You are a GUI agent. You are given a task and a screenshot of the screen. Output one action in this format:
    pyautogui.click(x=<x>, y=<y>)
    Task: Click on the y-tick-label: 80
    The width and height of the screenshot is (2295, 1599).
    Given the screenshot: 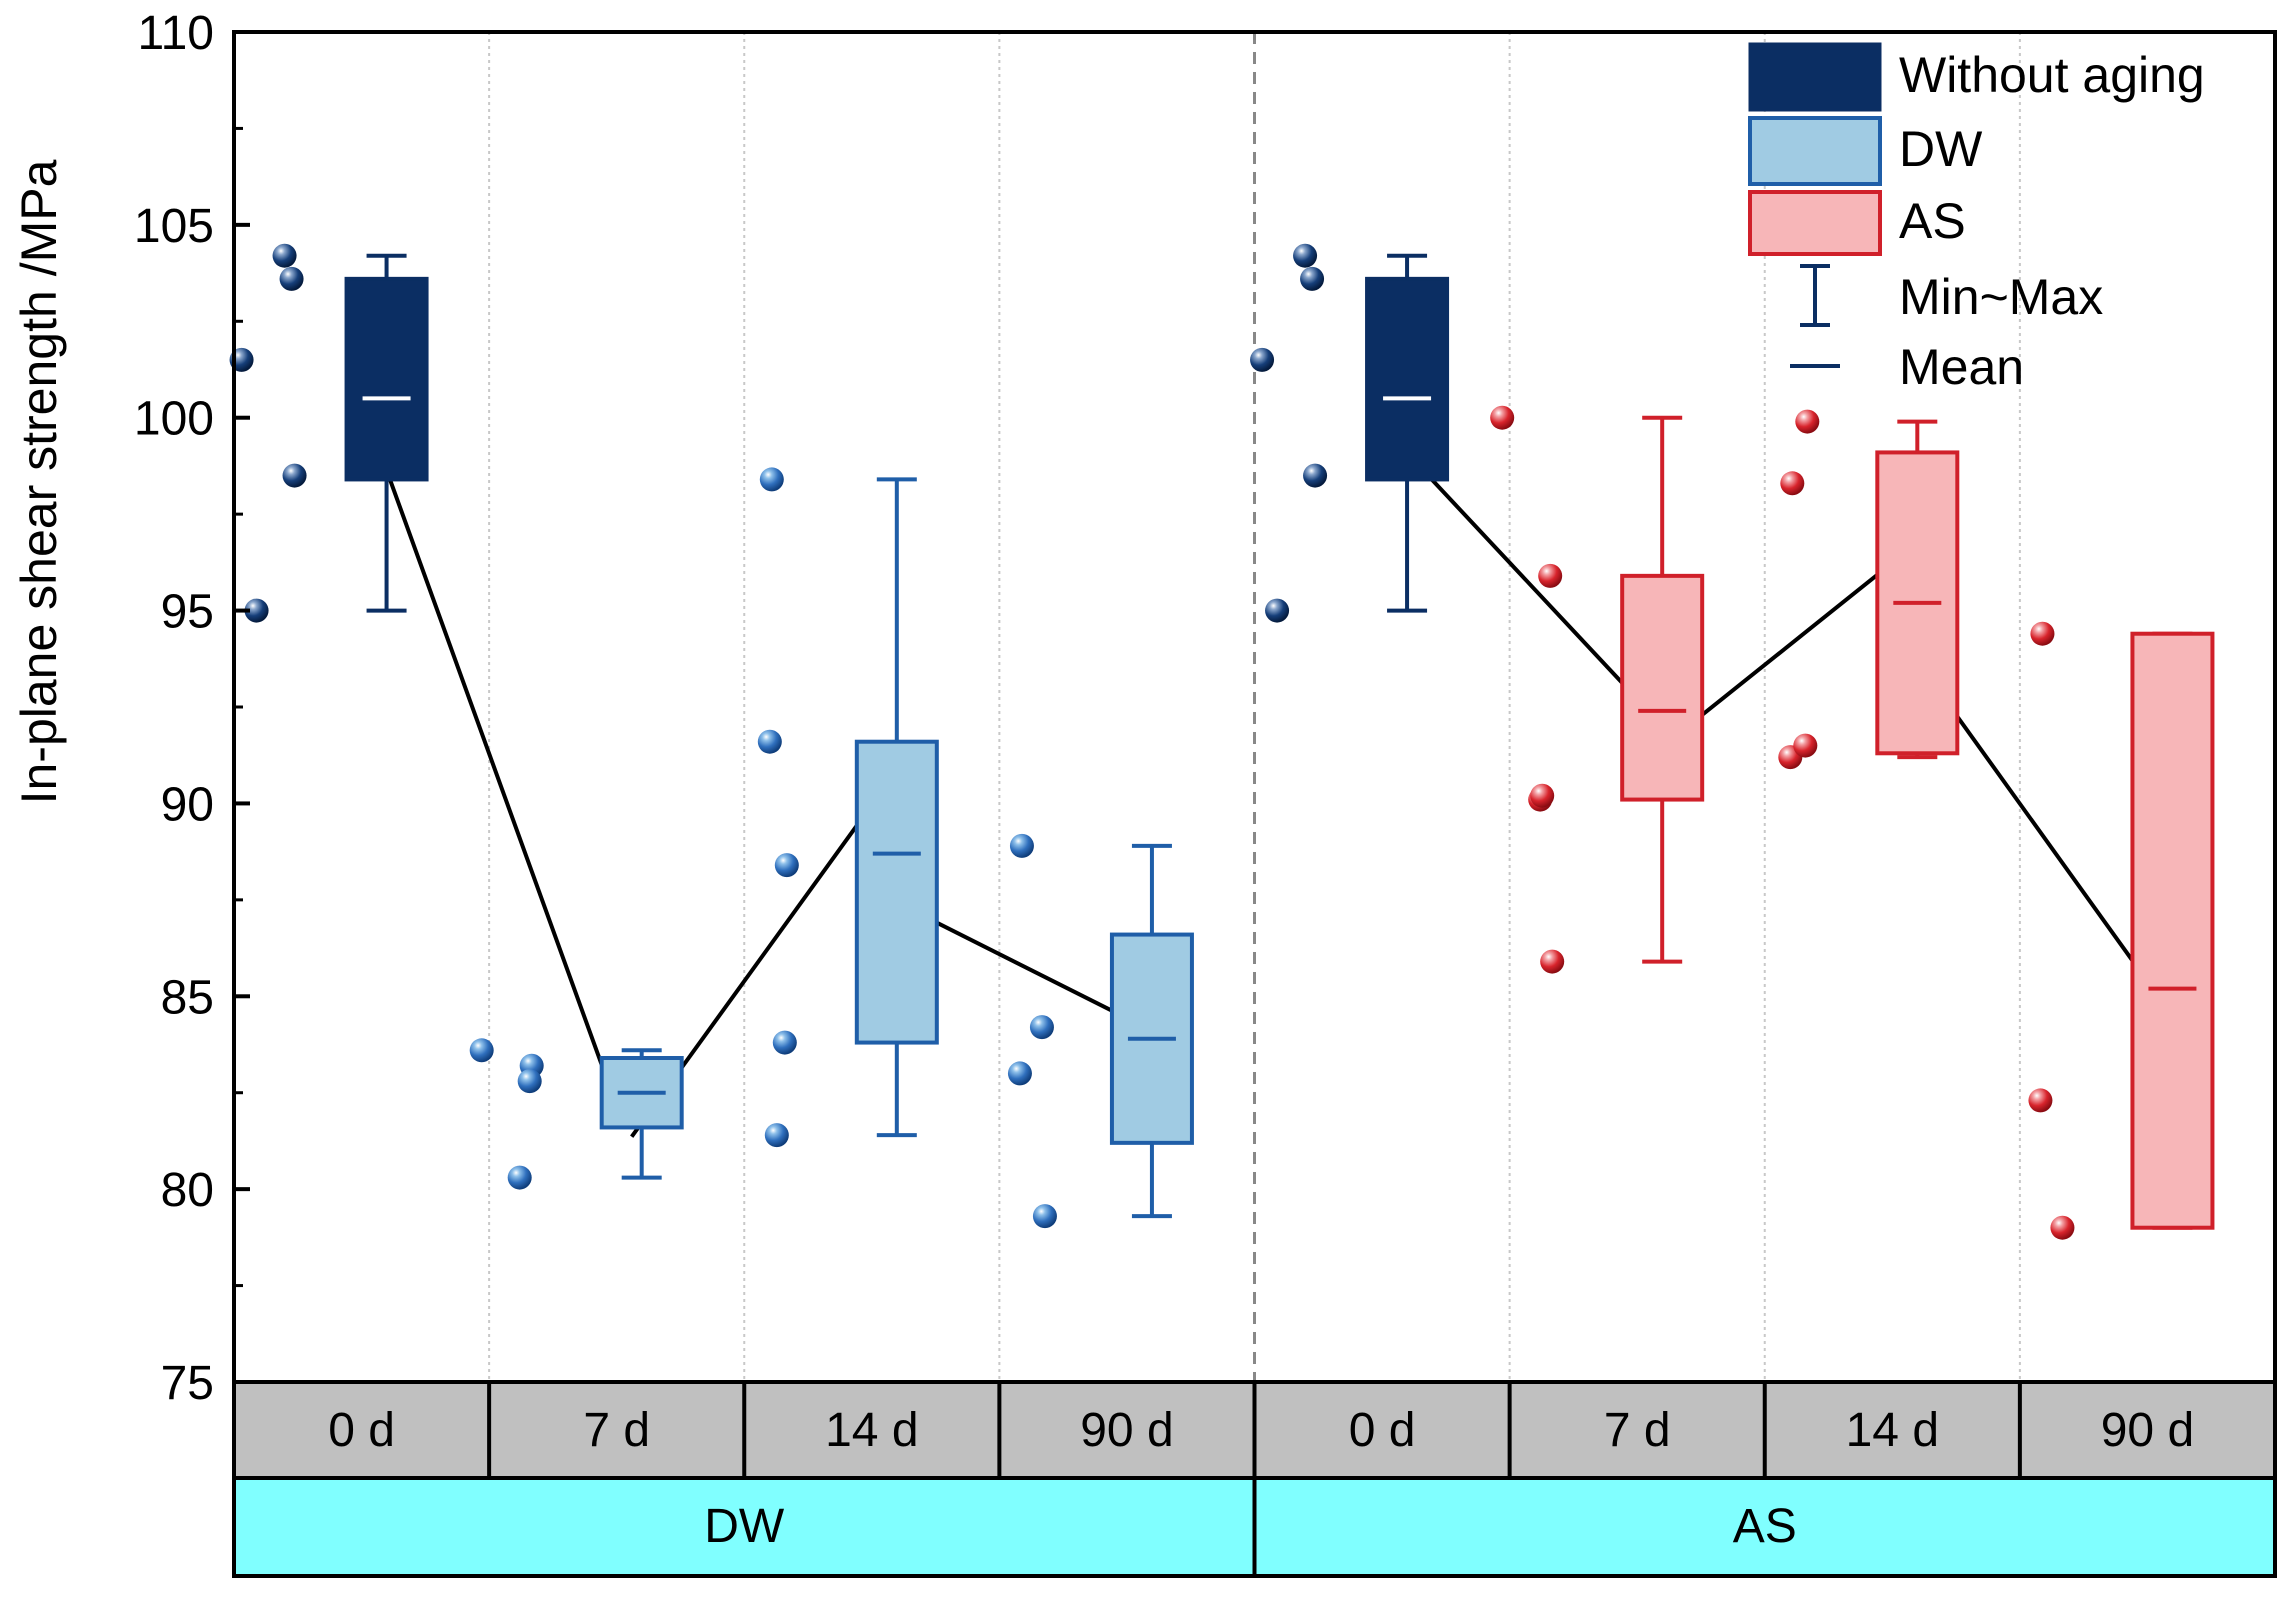 What is the action you would take?
    pyautogui.click(x=187, y=1190)
    